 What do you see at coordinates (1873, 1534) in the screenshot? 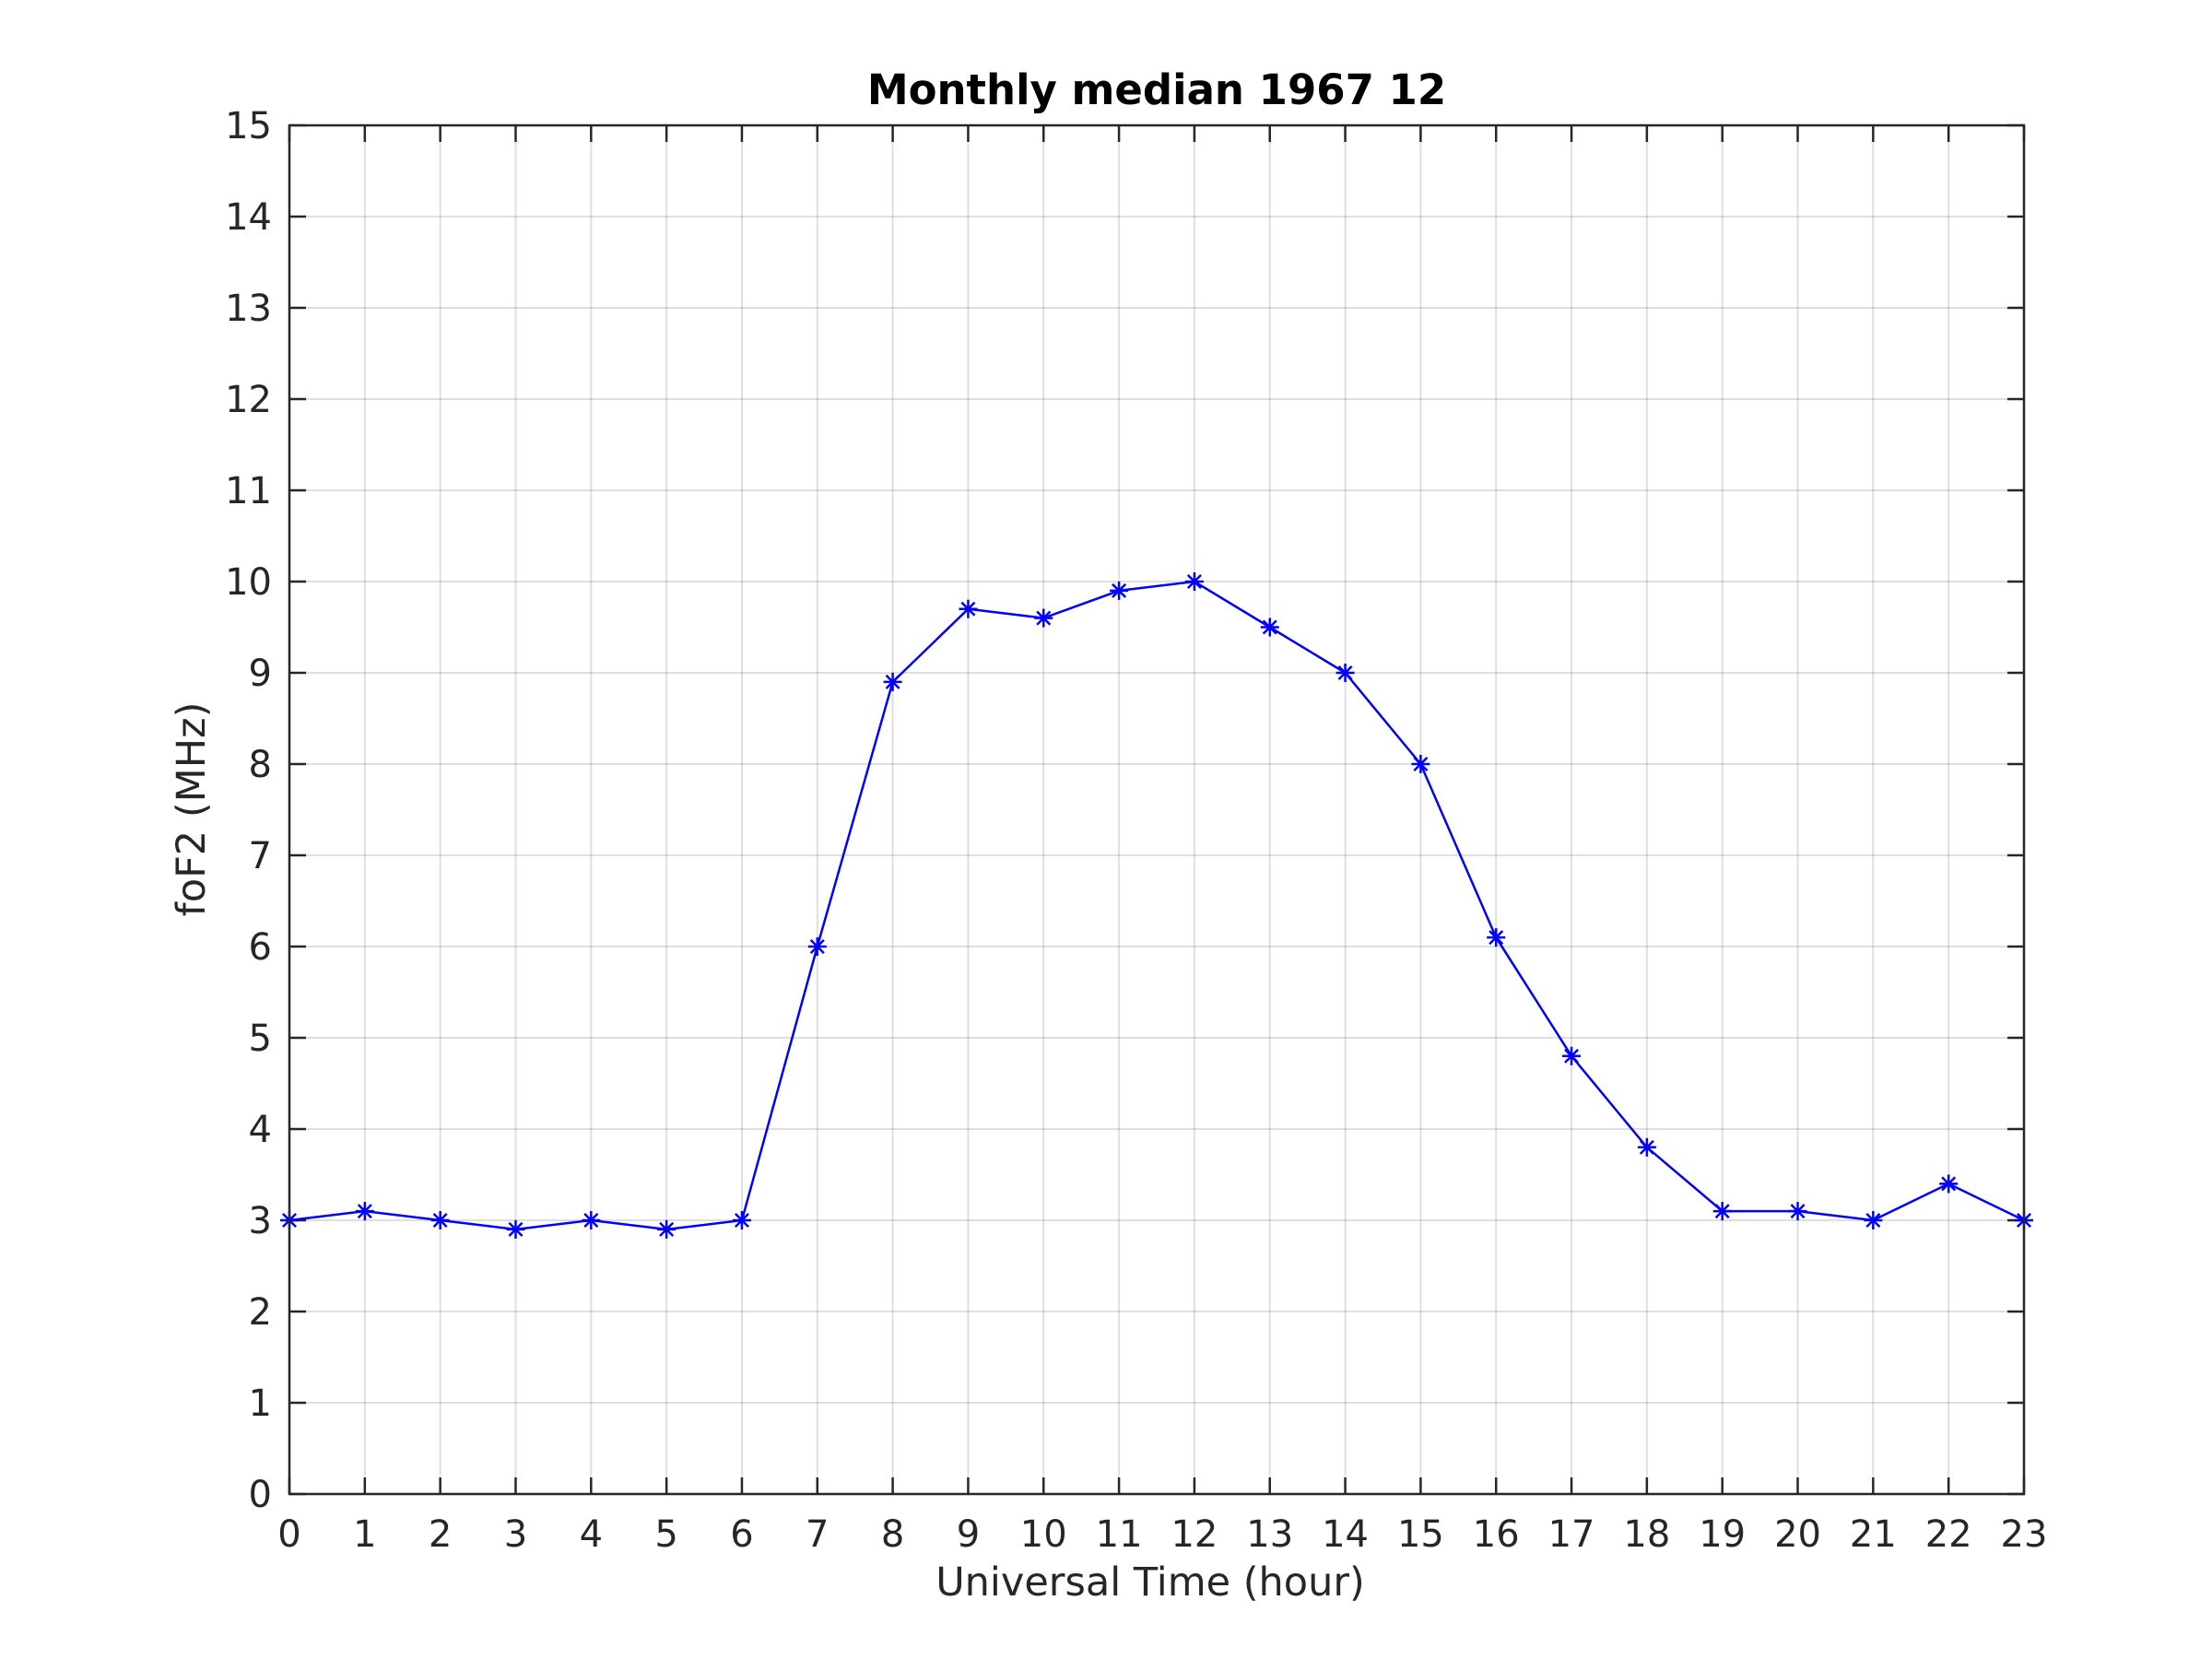
I see `x-tick-label: 21` at bounding box center [1873, 1534].